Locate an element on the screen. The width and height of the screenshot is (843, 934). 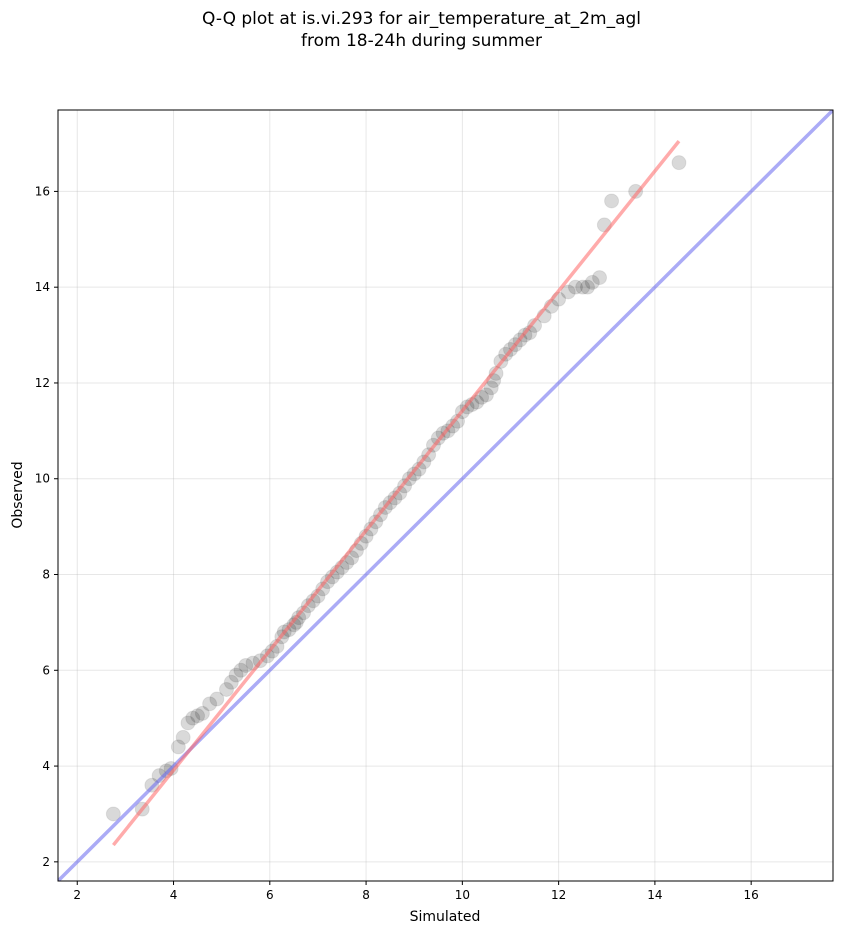
x-axis-label: Simulated is located at coordinates (445, 917).